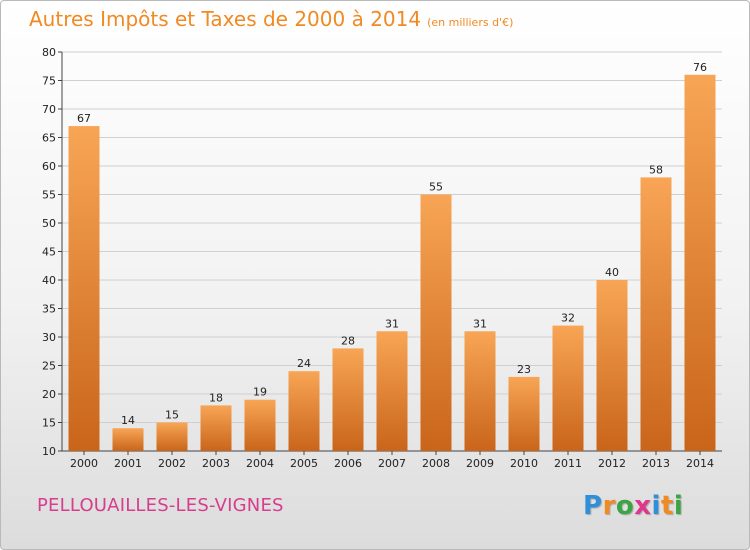 The width and height of the screenshot is (750, 550). I want to click on y-tick-label: 30, so click(49, 337).